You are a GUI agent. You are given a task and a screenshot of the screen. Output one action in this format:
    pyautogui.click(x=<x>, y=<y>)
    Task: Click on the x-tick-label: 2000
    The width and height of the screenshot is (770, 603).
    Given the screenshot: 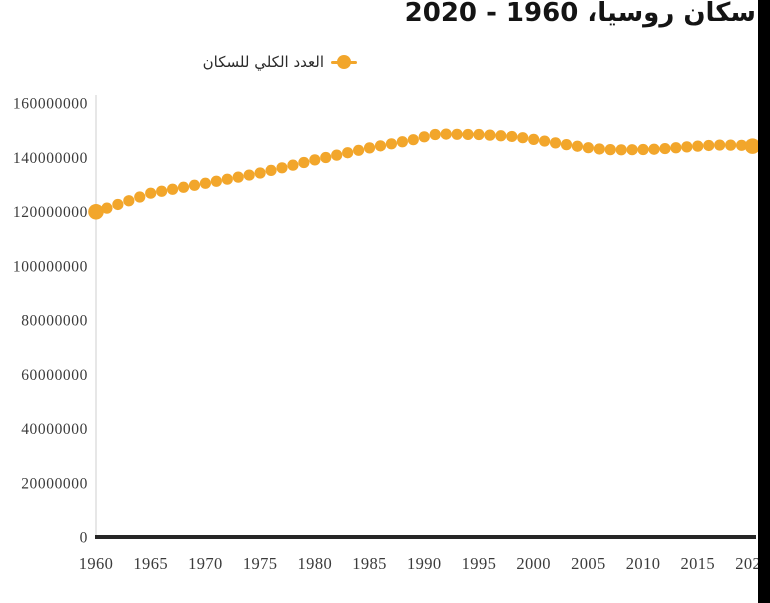 What is the action you would take?
    pyautogui.click(x=533, y=563)
    